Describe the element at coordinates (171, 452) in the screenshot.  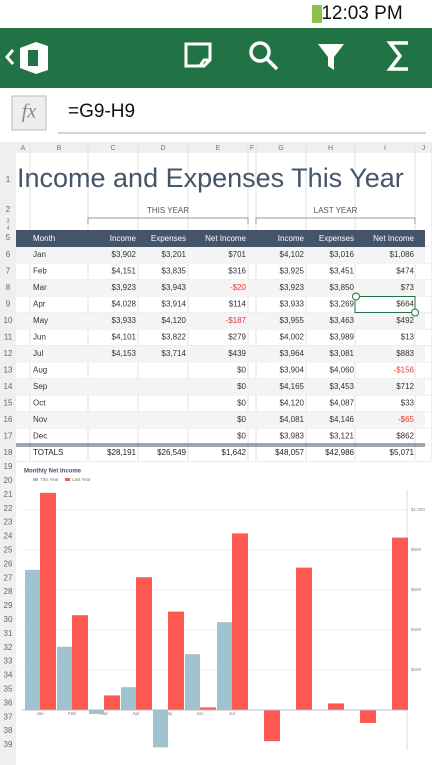
I see `total-cell: $26,549` at that location.